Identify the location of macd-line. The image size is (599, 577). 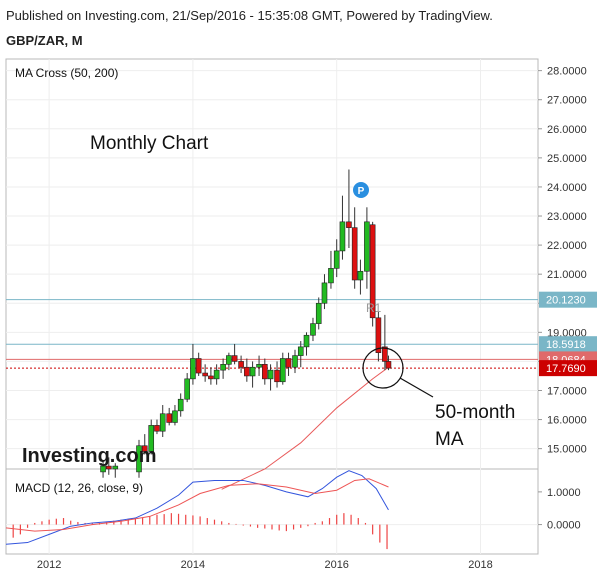
(197, 507).